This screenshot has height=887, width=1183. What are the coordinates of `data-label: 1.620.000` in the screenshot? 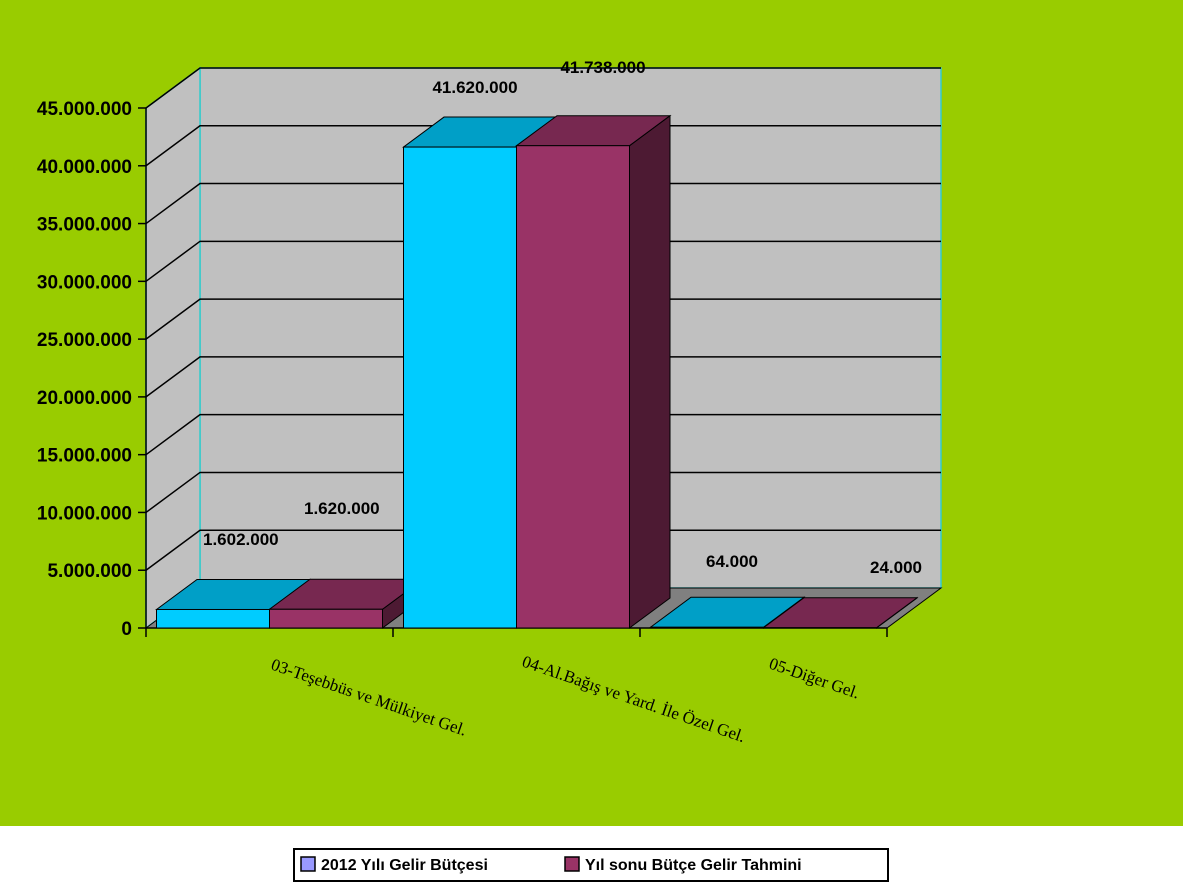 It's located at (342, 508).